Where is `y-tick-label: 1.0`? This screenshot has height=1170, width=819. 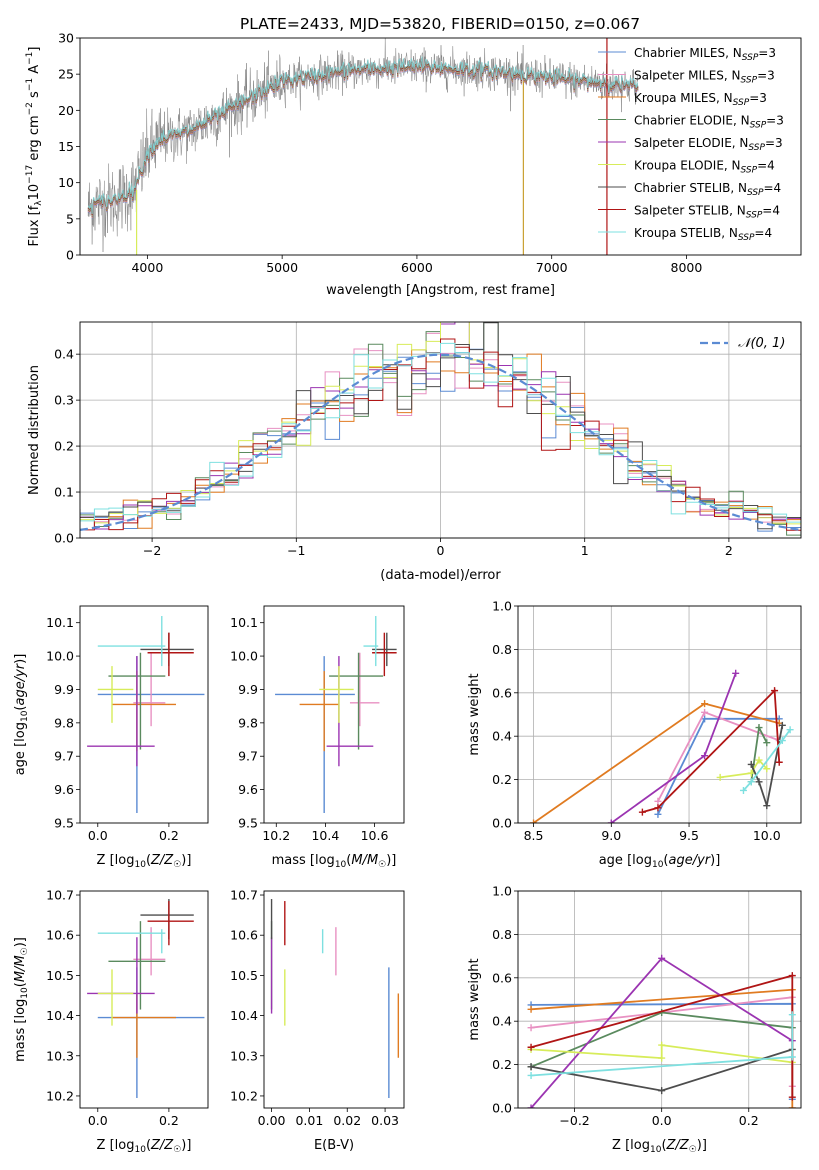
y-tick-label: 1.0 is located at coordinates (502, 891).